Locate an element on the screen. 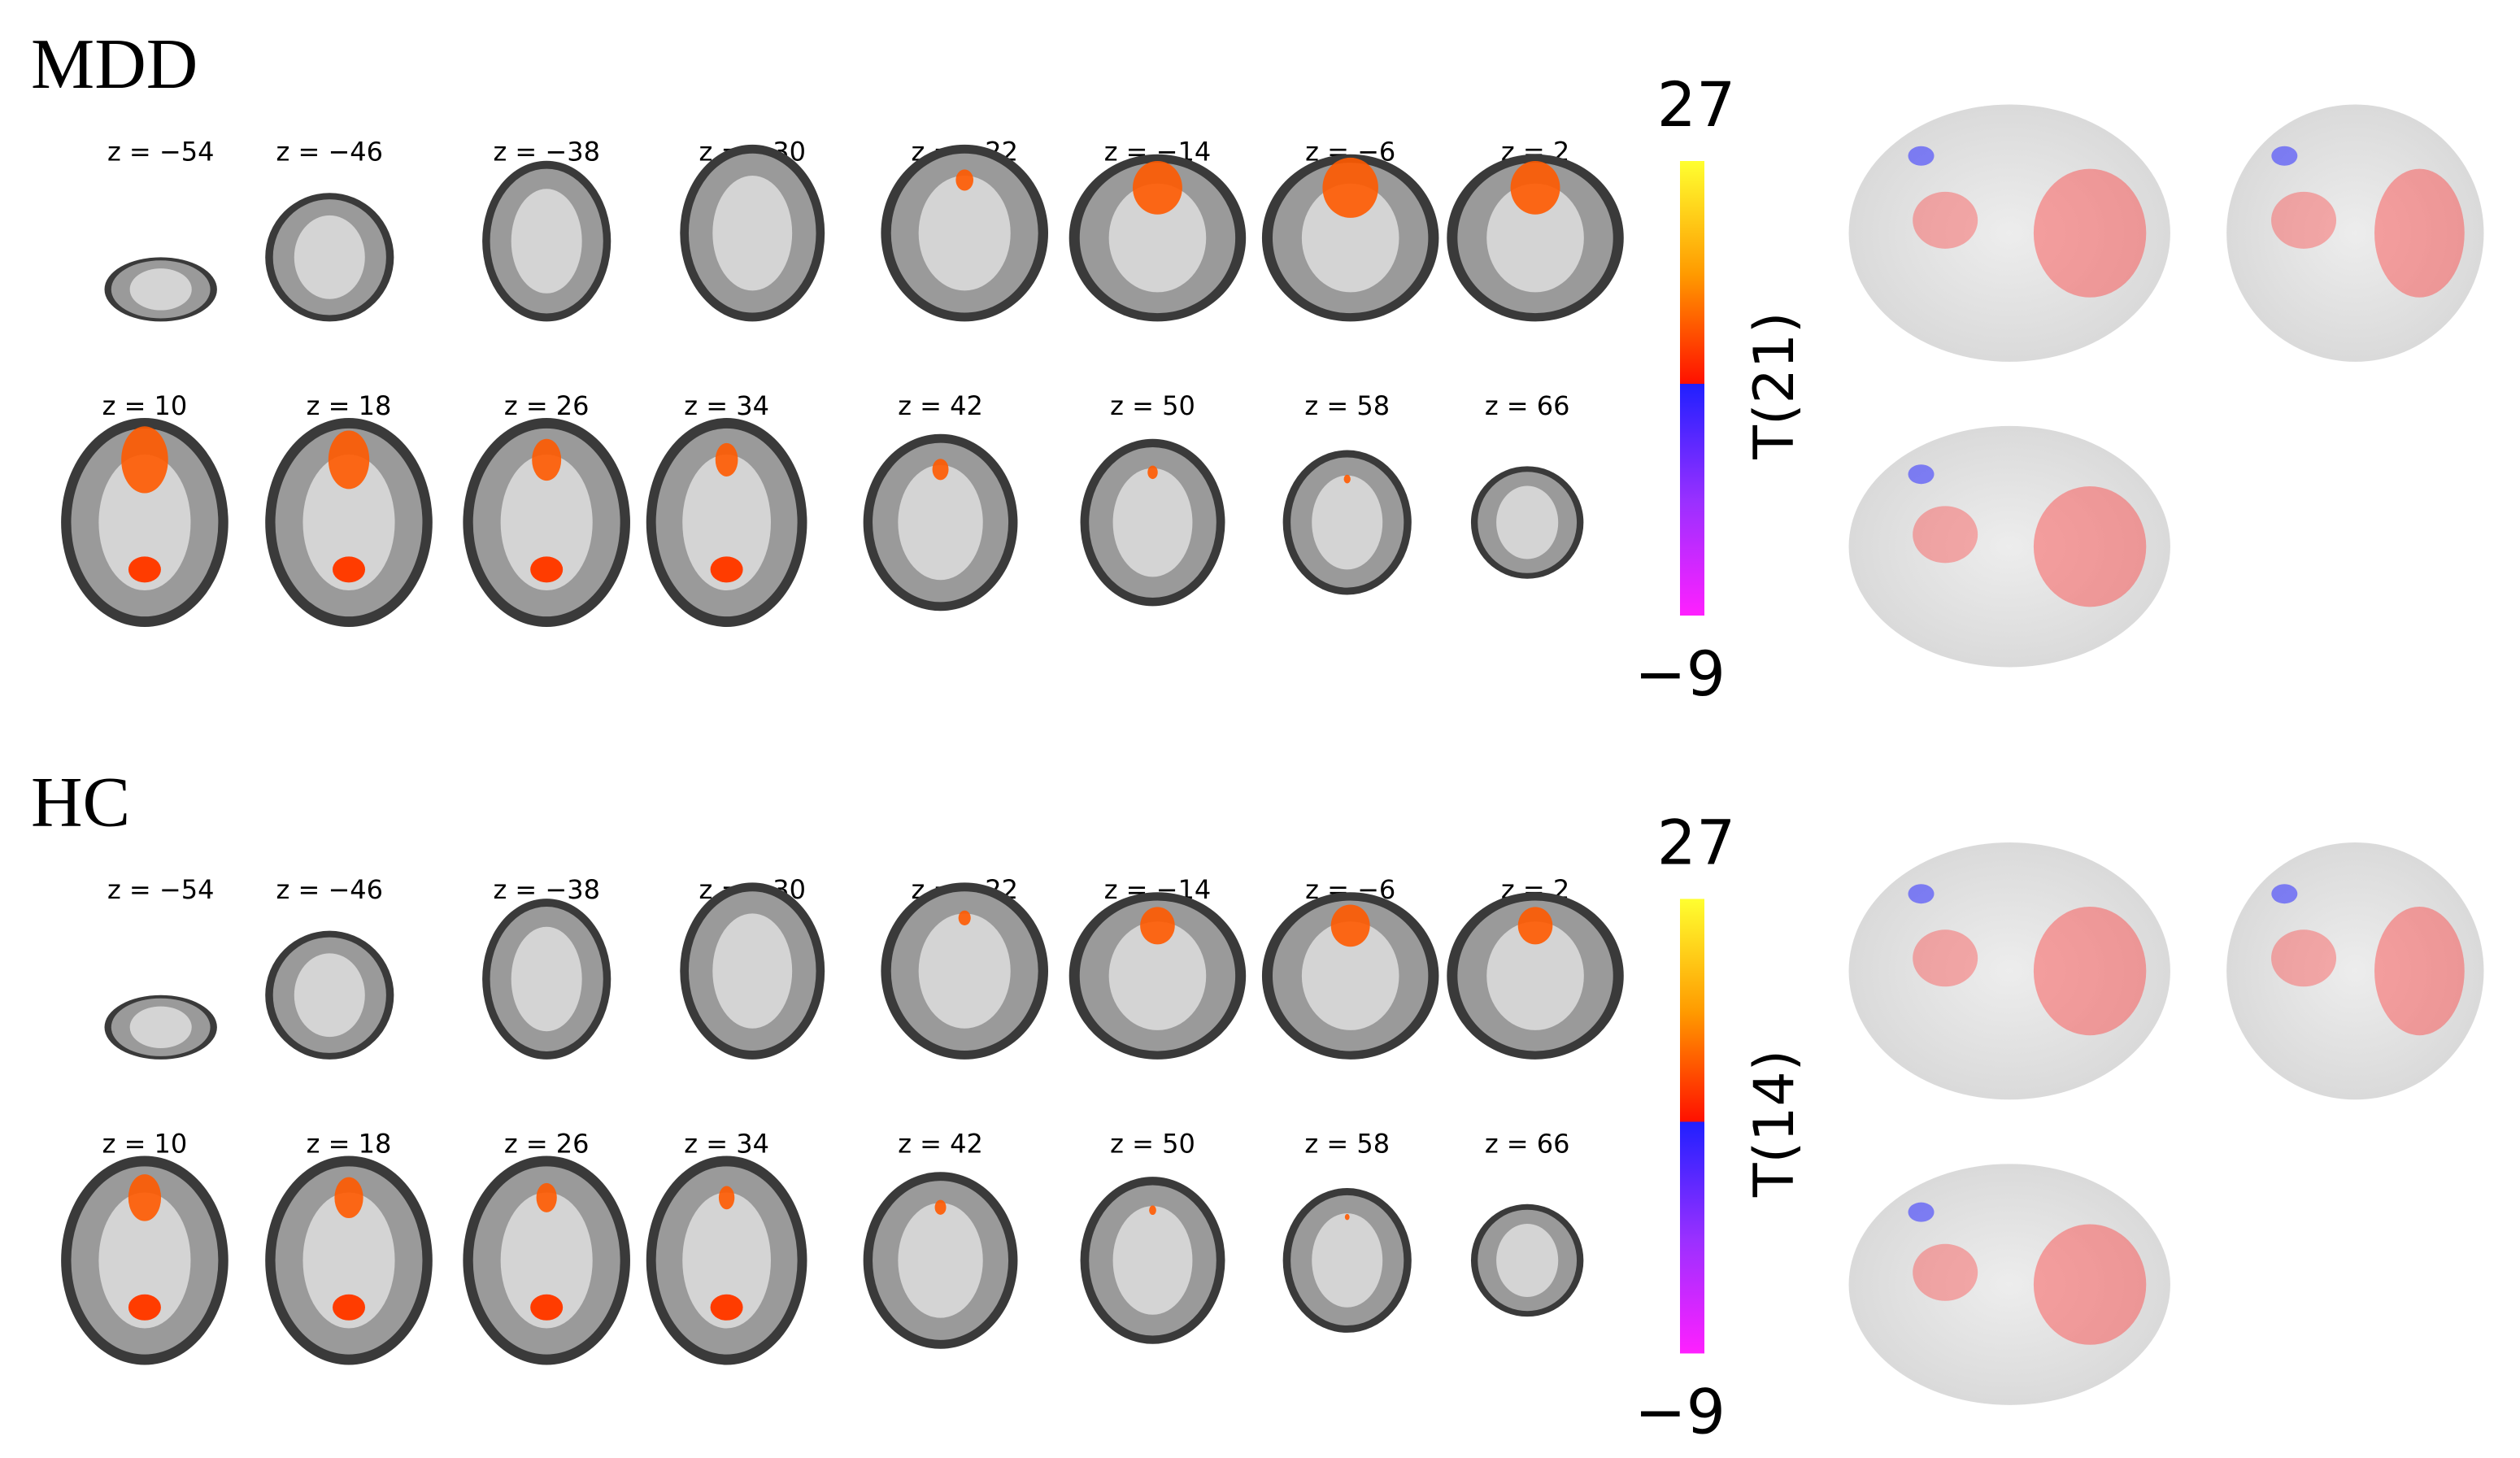  colorbar-axis-label: T(21) is located at coordinates (1775, 385).